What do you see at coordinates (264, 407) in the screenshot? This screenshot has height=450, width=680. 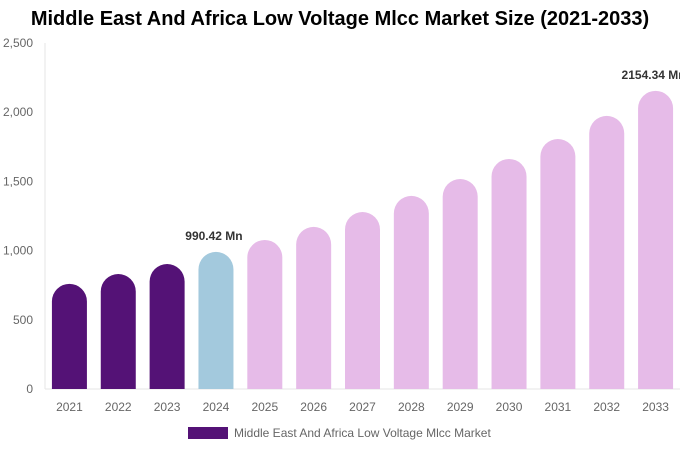 I see `x-tick-label: 2025` at bounding box center [264, 407].